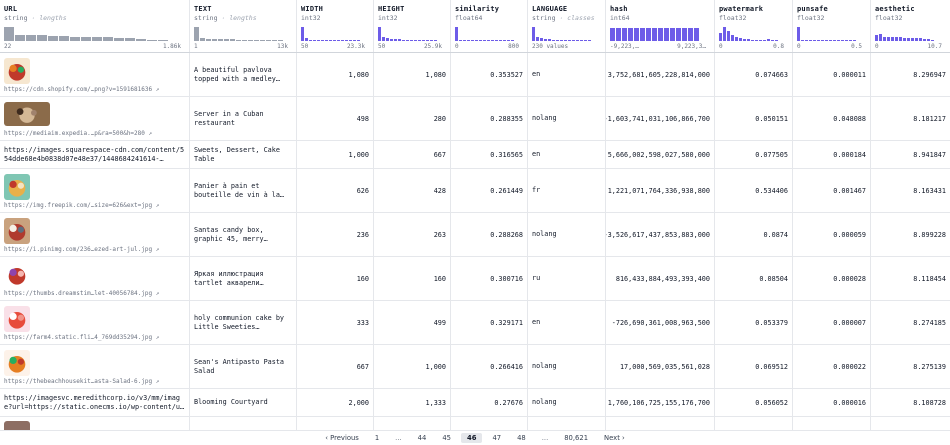 The height and width of the screenshot is (445, 950). I want to click on previous-page-button: ‹ Previous, so click(342, 438).